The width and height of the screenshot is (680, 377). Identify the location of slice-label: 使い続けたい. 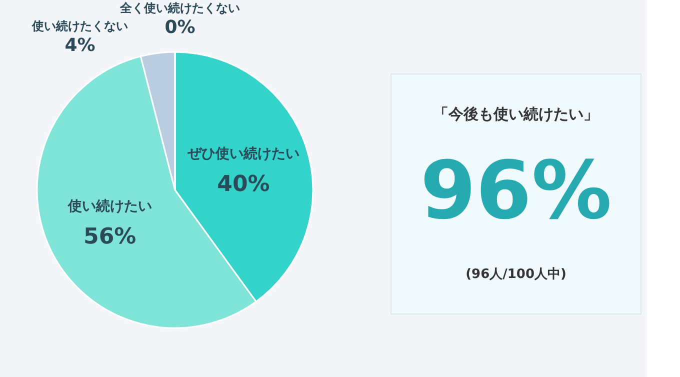
(109, 206).